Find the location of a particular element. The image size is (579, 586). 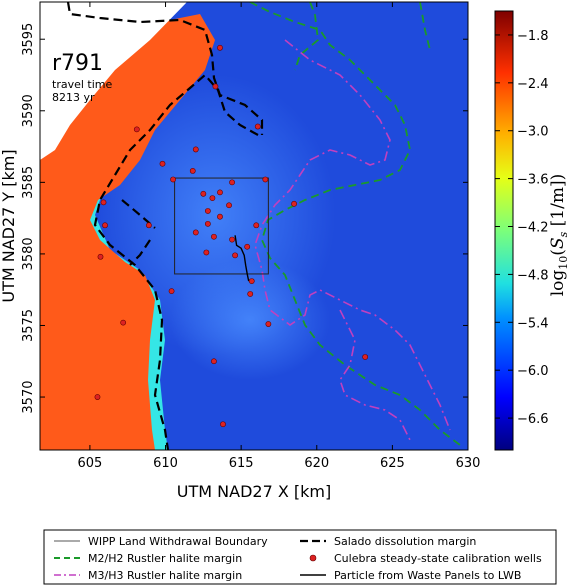

wipp-boundary is located at coordinates (221, 226).